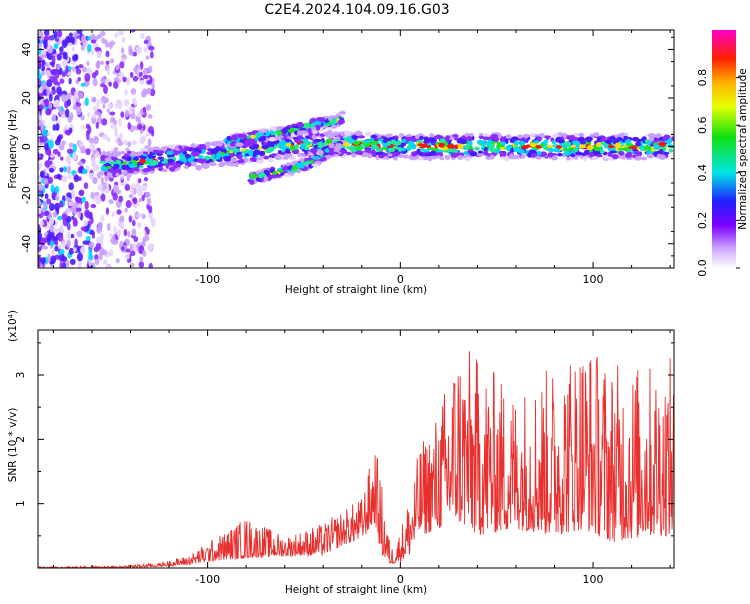 Image resolution: width=750 pixels, height=604 pixels. What do you see at coordinates (26, 146) in the screenshot?
I see `y-tick-label: 0` at bounding box center [26, 146].